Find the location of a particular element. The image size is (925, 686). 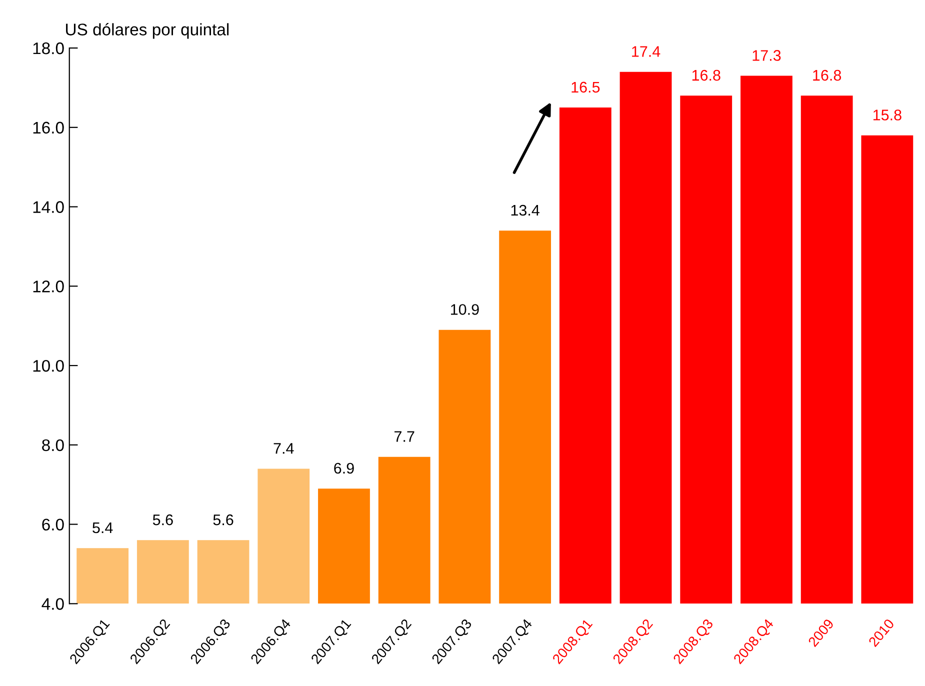

y-tick-label: 10.0 is located at coordinates (48, 366).